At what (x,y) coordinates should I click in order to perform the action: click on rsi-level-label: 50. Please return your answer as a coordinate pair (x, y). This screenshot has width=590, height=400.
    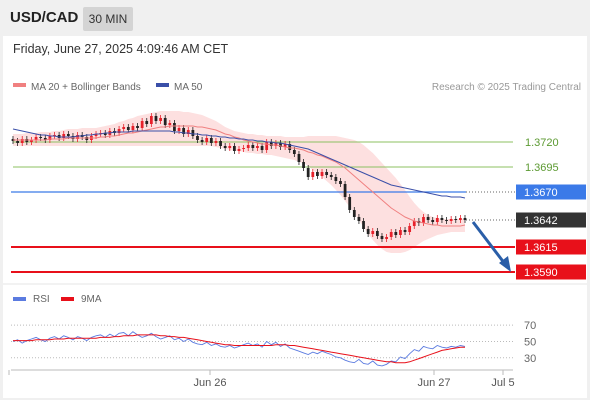
    Looking at the image, I should click on (530, 342).